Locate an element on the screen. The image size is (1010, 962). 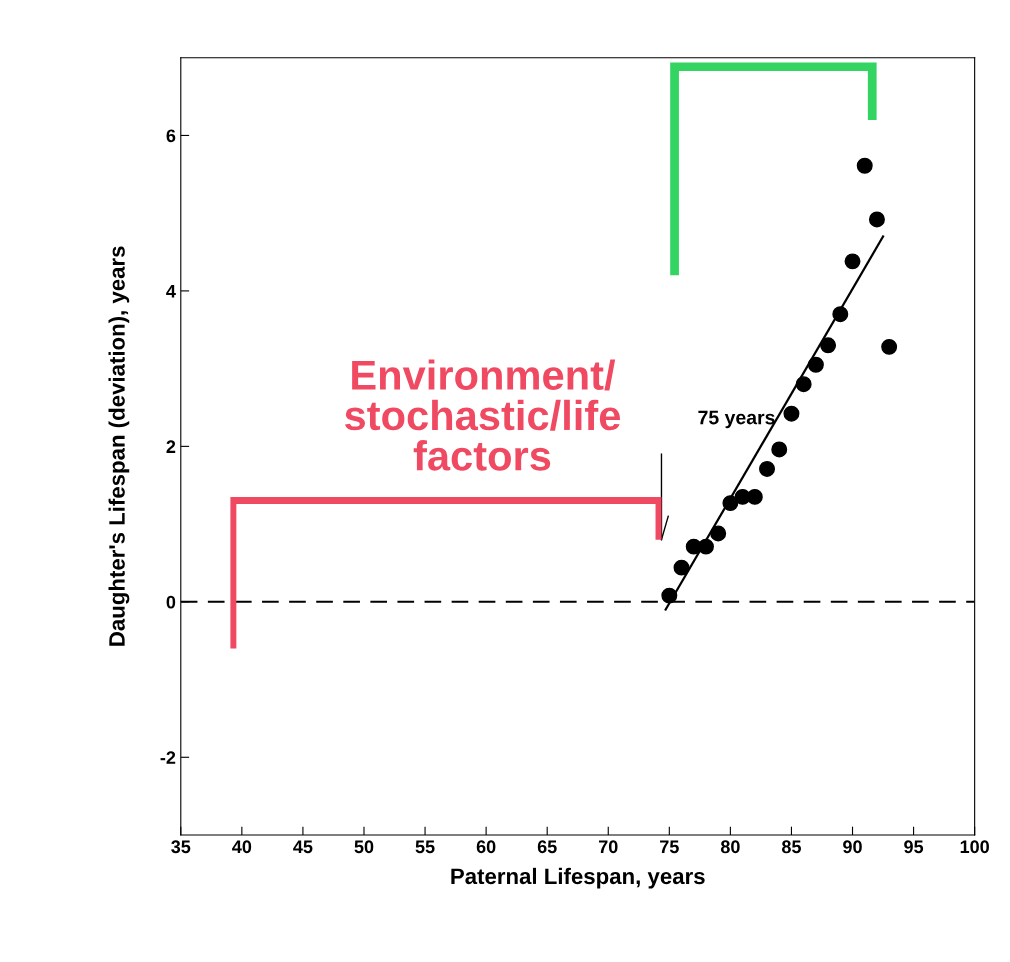
x-axis-title: Paternal Lifespan, years is located at coordinates (578, 878).